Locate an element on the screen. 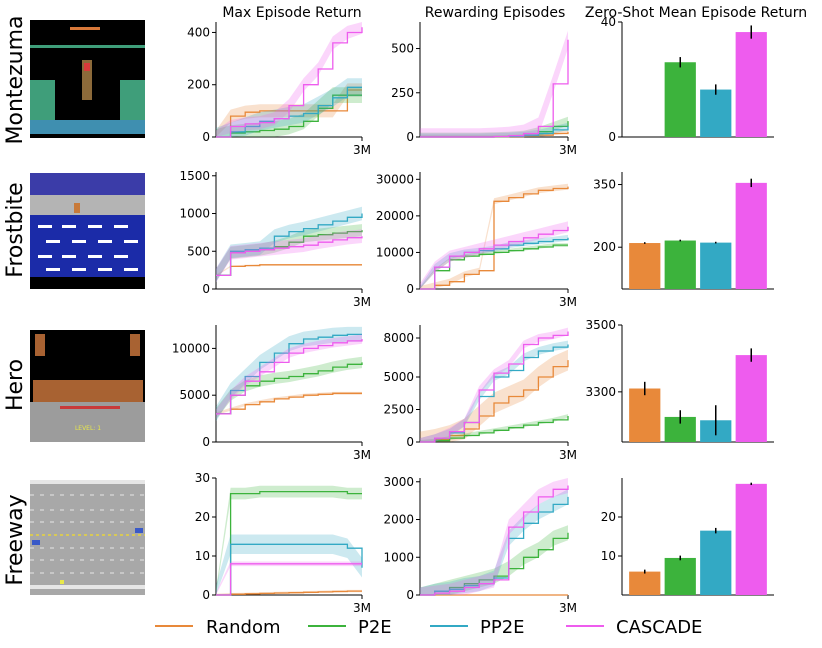 The height and width of the screenshot is (648, 822). band-p2e-montezuma-rewarding-episodes is located at coordinates (494, 126).